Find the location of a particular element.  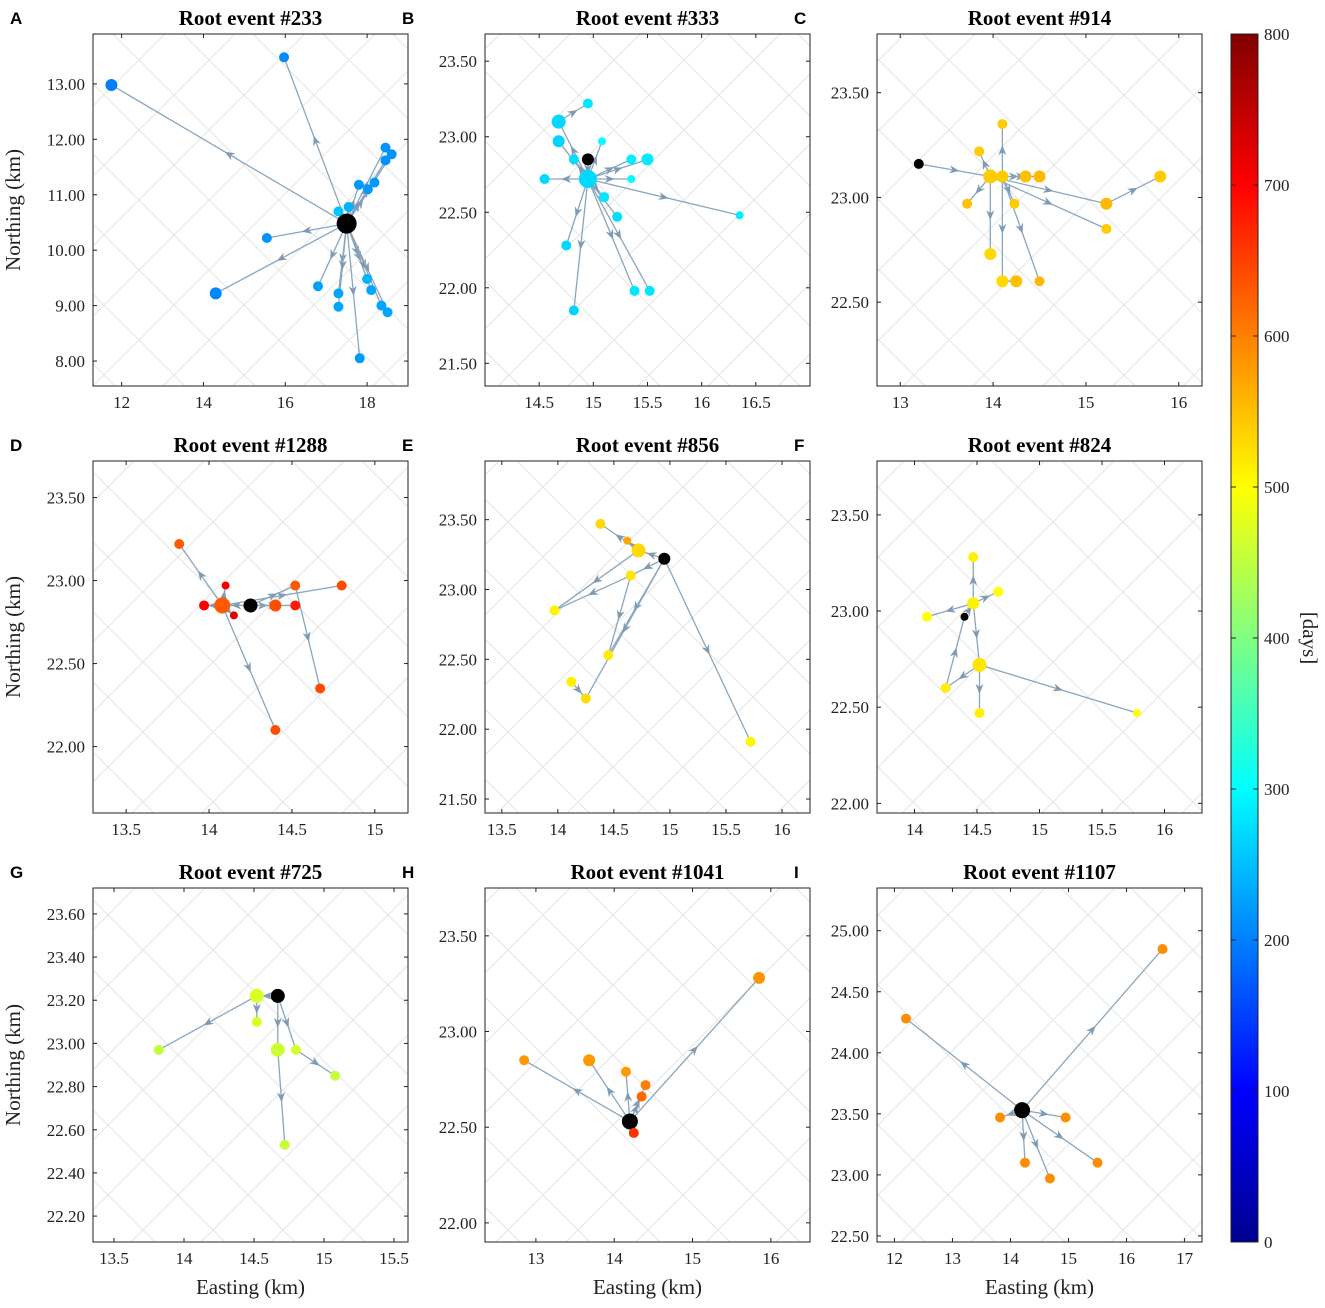

root-event-point is located at coordinates (346, 223).